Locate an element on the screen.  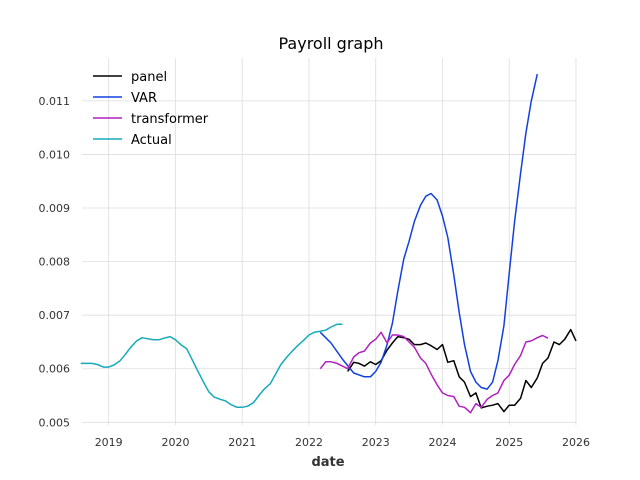
x-axis-label: date is located at coordinates (327, 462).